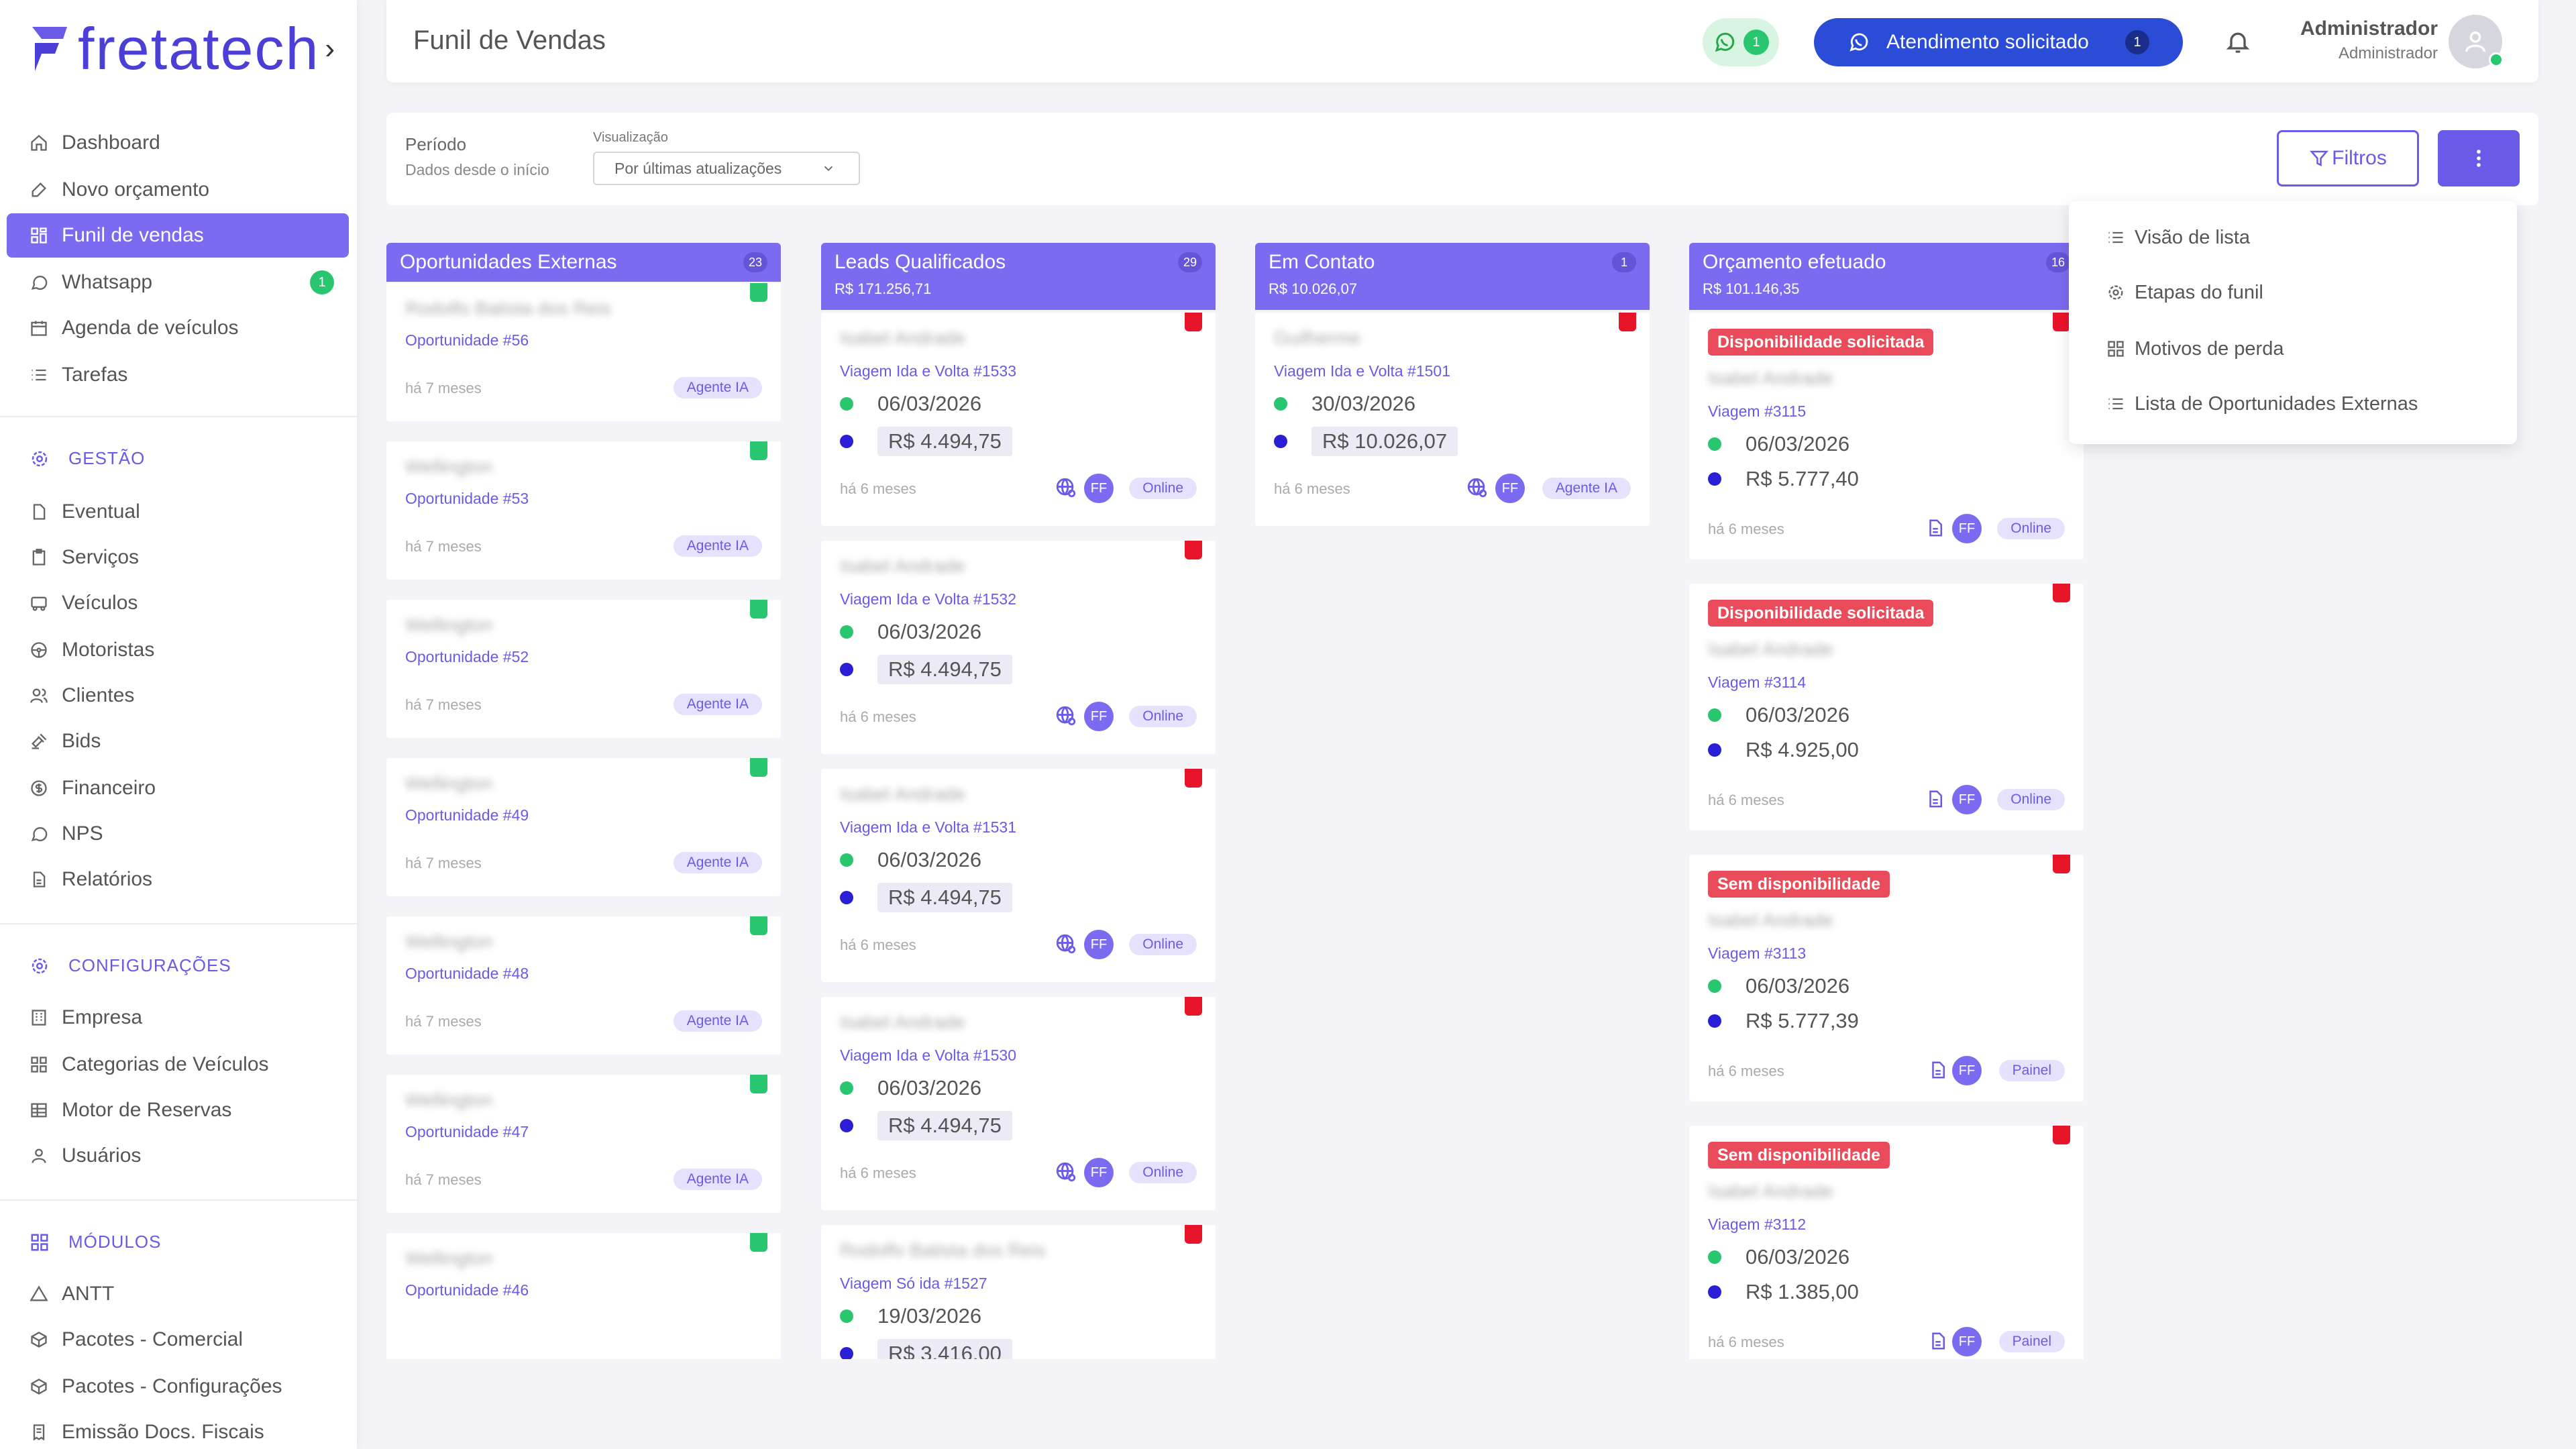 The width and height of the screenshot is (2576, 1449). I want to click on sidebar-divider, so click(178, 416).